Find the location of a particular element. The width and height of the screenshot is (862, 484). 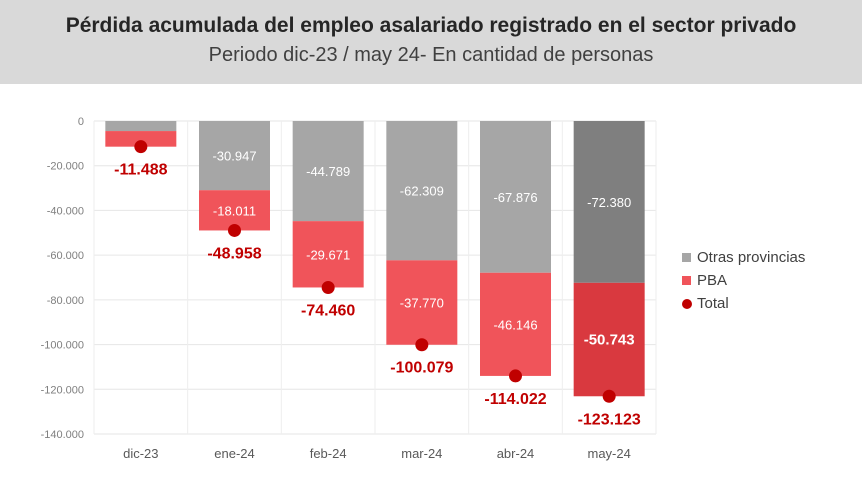

data-label-pba: -29.671 is located at coordinates (328, 254).